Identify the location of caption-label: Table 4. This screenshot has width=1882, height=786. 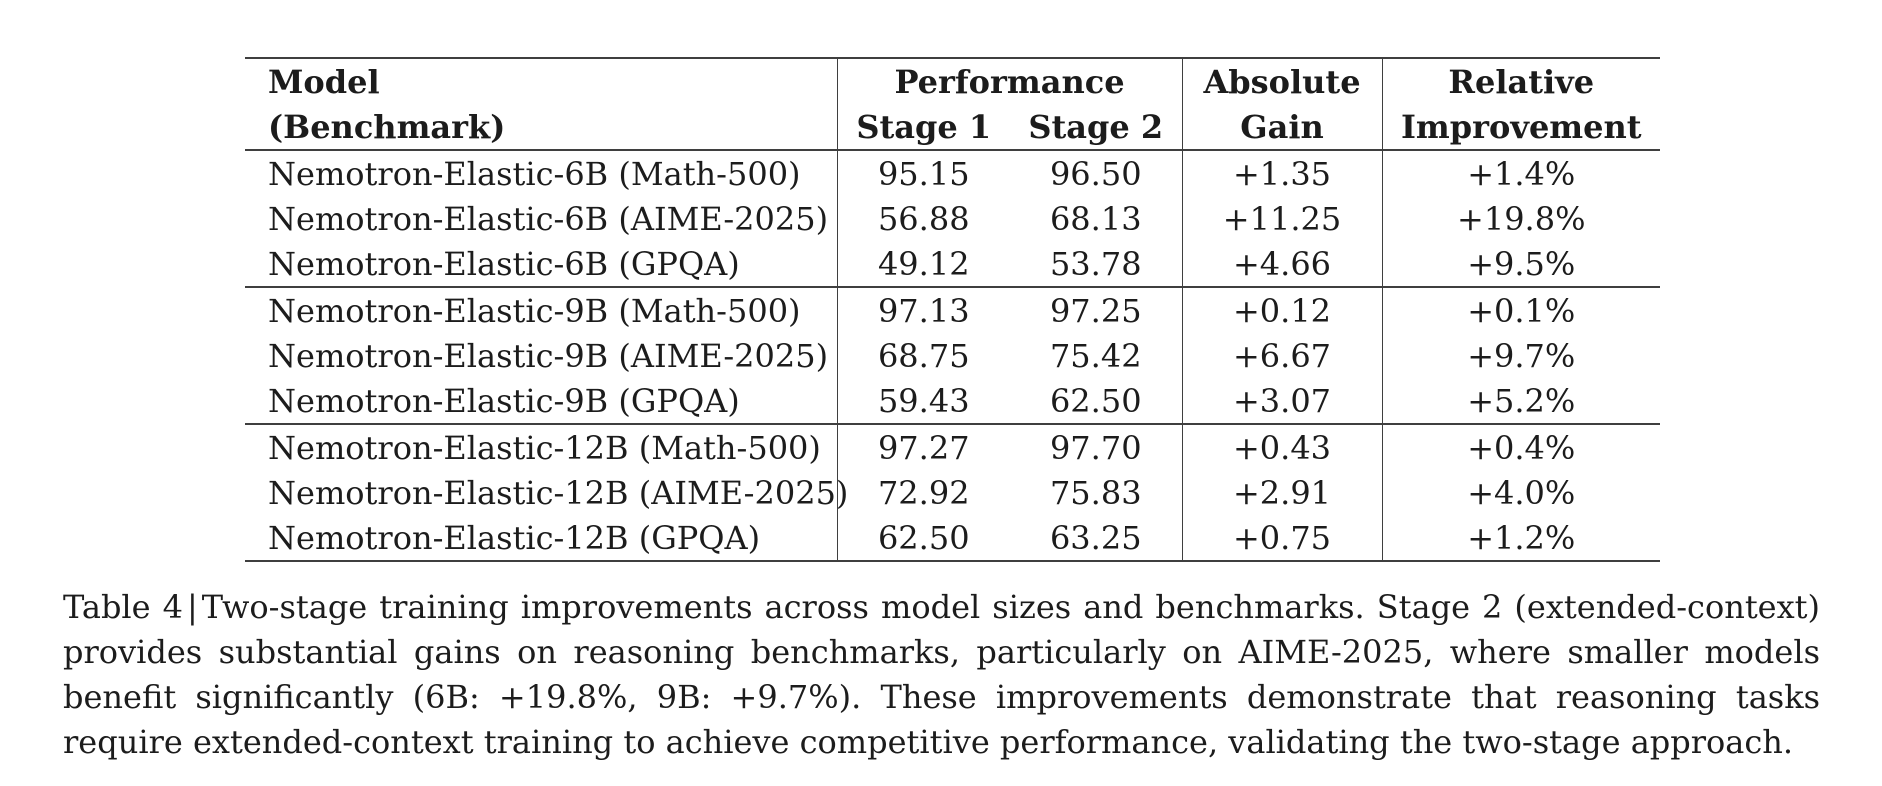
(123, 607).